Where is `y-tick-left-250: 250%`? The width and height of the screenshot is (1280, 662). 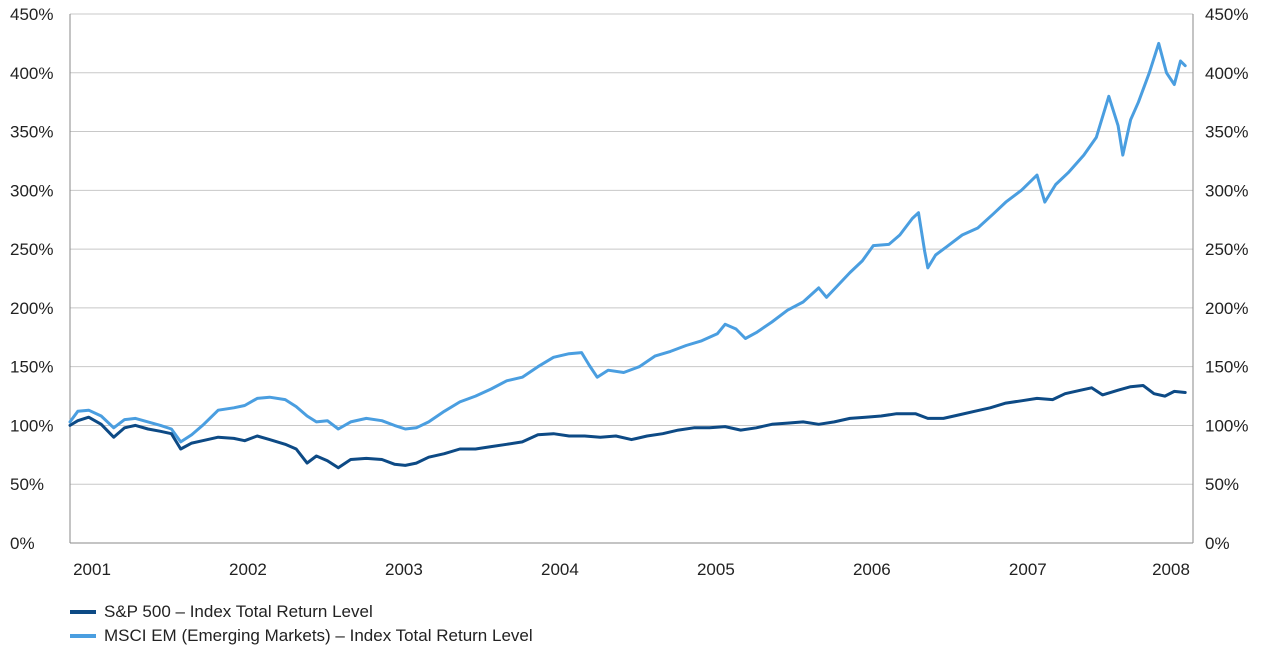
y-tick-left-250: 250% is located at coordinates (31, 249).